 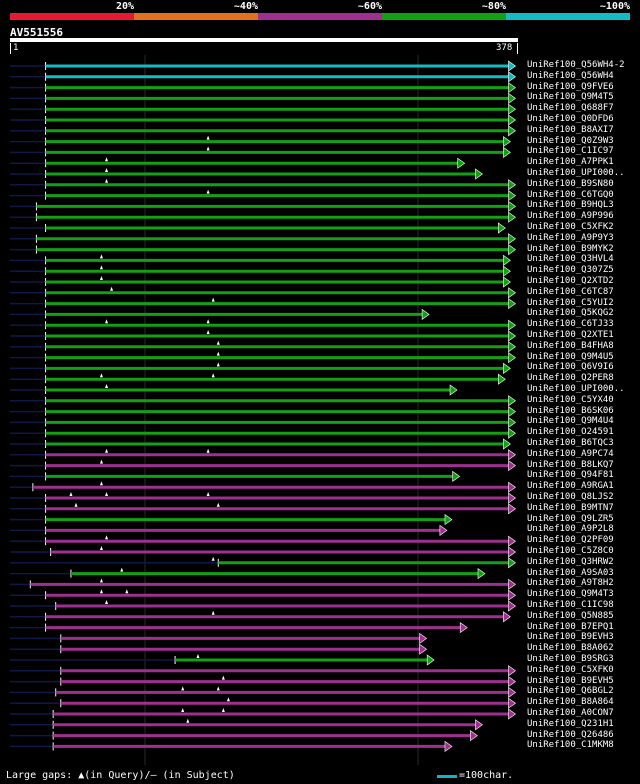 What do you see at coordinates (570, 335) in the screenshot?
I see `hit-label-link: UniRef100_Q2XTE1` at bounding box center [570, 335].